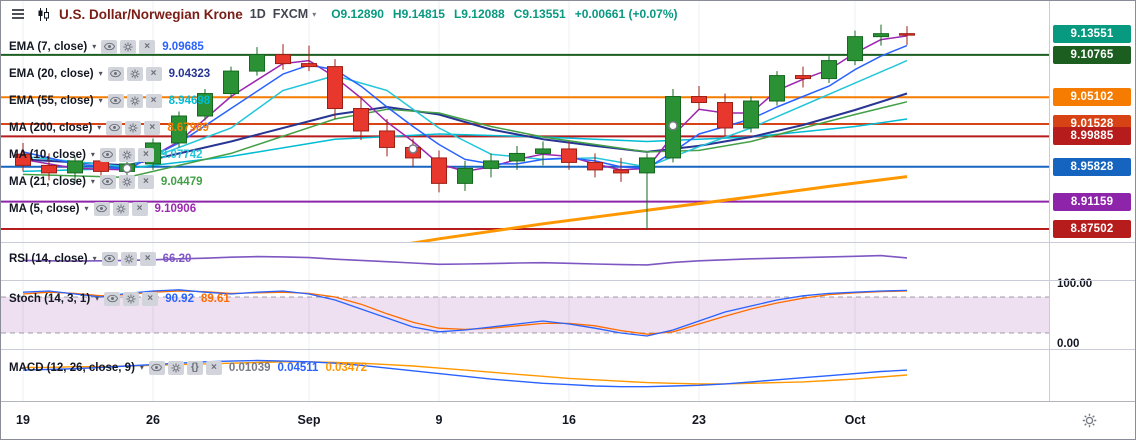 This screenshot has width=1136, height=440. What do you see at coordinates (175, 208) in the screenshot?
I see `indicator-value: 9.10906` at bounding box center [175, 208].